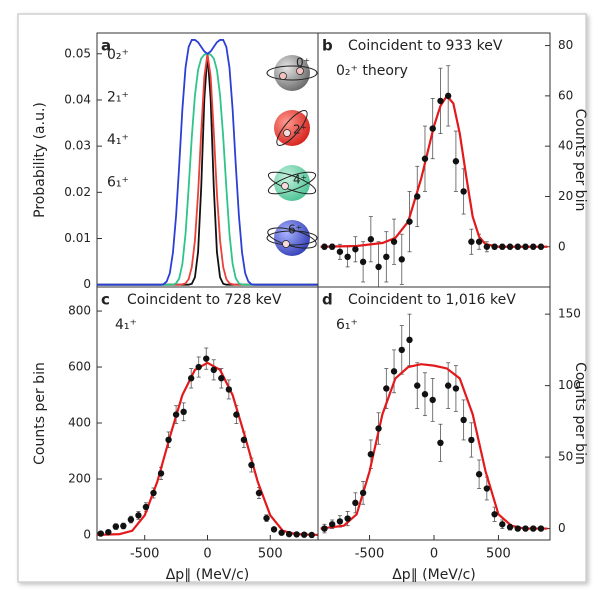  Describe the element at coordinates (300, 180) in the screenshot. I see `icon-label: 4⁺` at that location.